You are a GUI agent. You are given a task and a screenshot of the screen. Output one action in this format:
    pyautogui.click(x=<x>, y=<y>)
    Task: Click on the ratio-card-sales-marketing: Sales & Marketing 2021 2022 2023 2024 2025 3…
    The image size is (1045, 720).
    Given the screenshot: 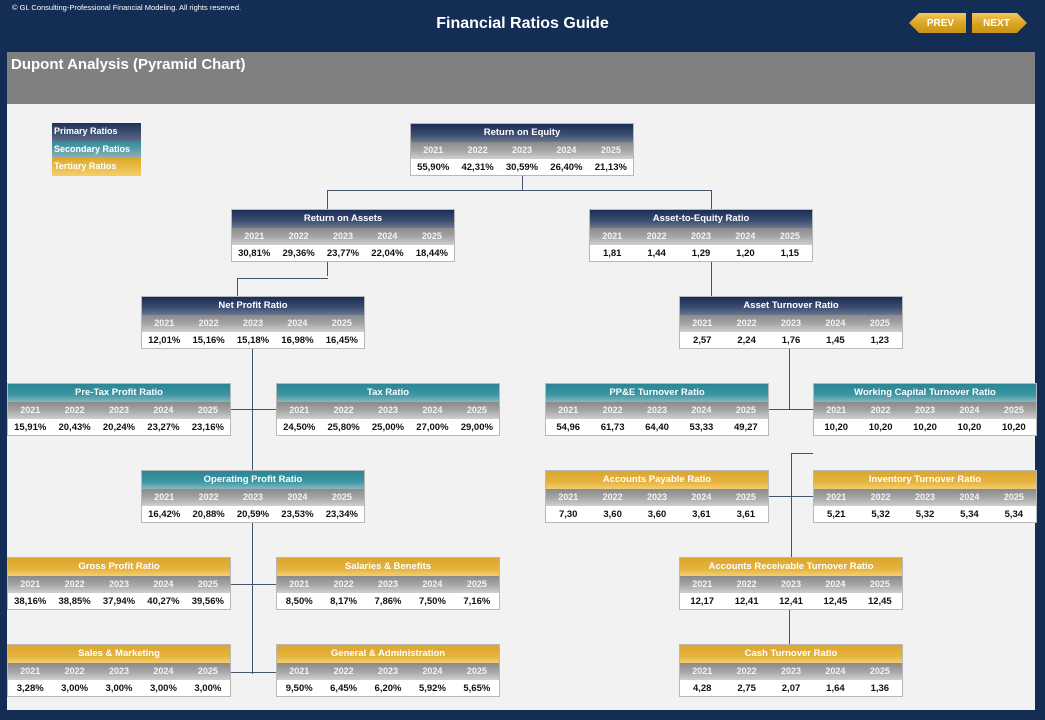 What is the action you would take?
    pyautogui.click(x=119, y=670)
    